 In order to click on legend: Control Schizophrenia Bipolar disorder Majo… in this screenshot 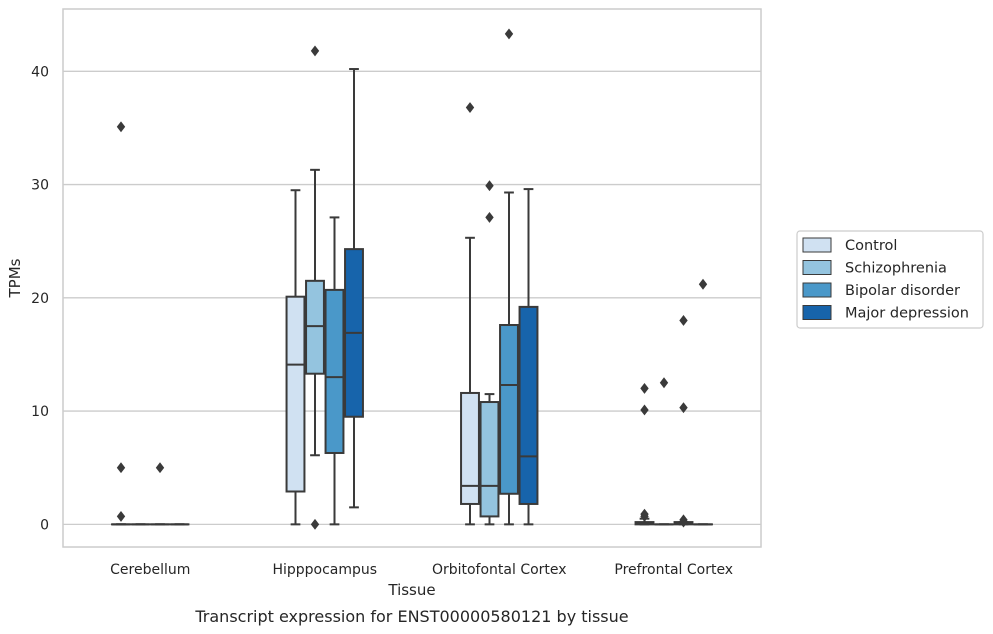, I will do `click(890, 279)`.